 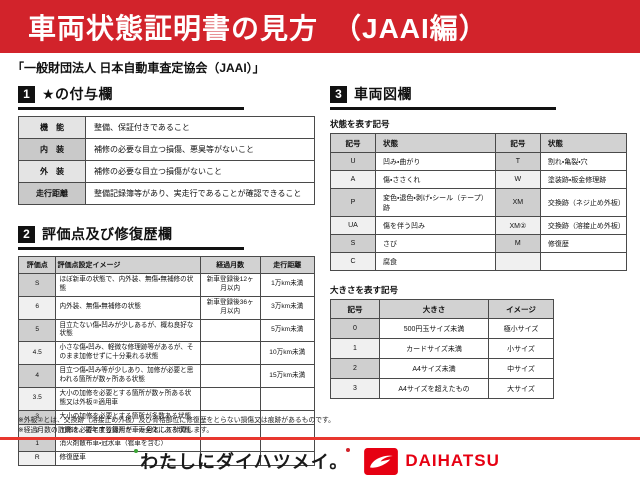 What do you see at coordinates (435, 243) in the screenshot?
I see `state-cell: さび` at bounding box center [435, 243].